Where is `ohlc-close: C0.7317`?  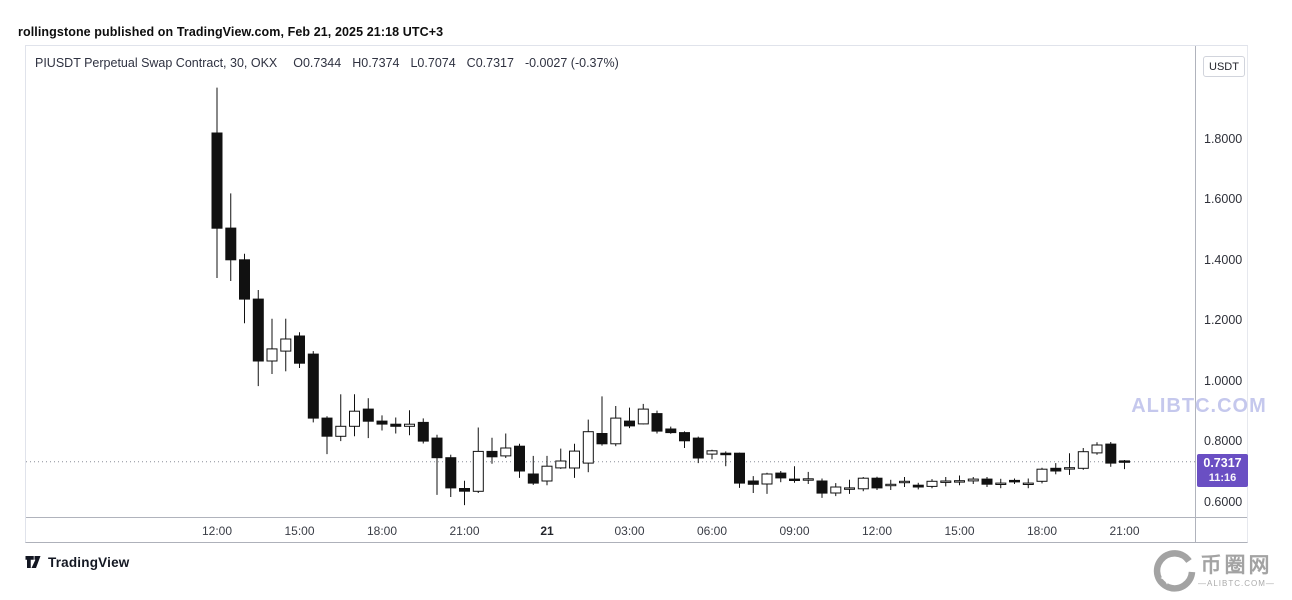
ohlc-close: C0.7317 is located at coordinates (490, 63).